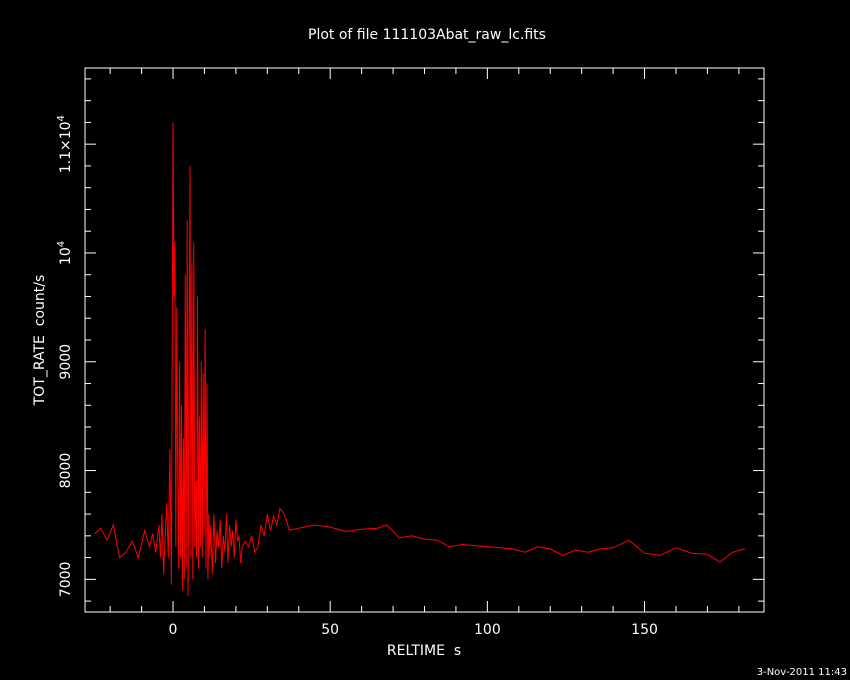 The image size is (850, 680). I want to click on x-tick-label: 0, so click(173, 630).